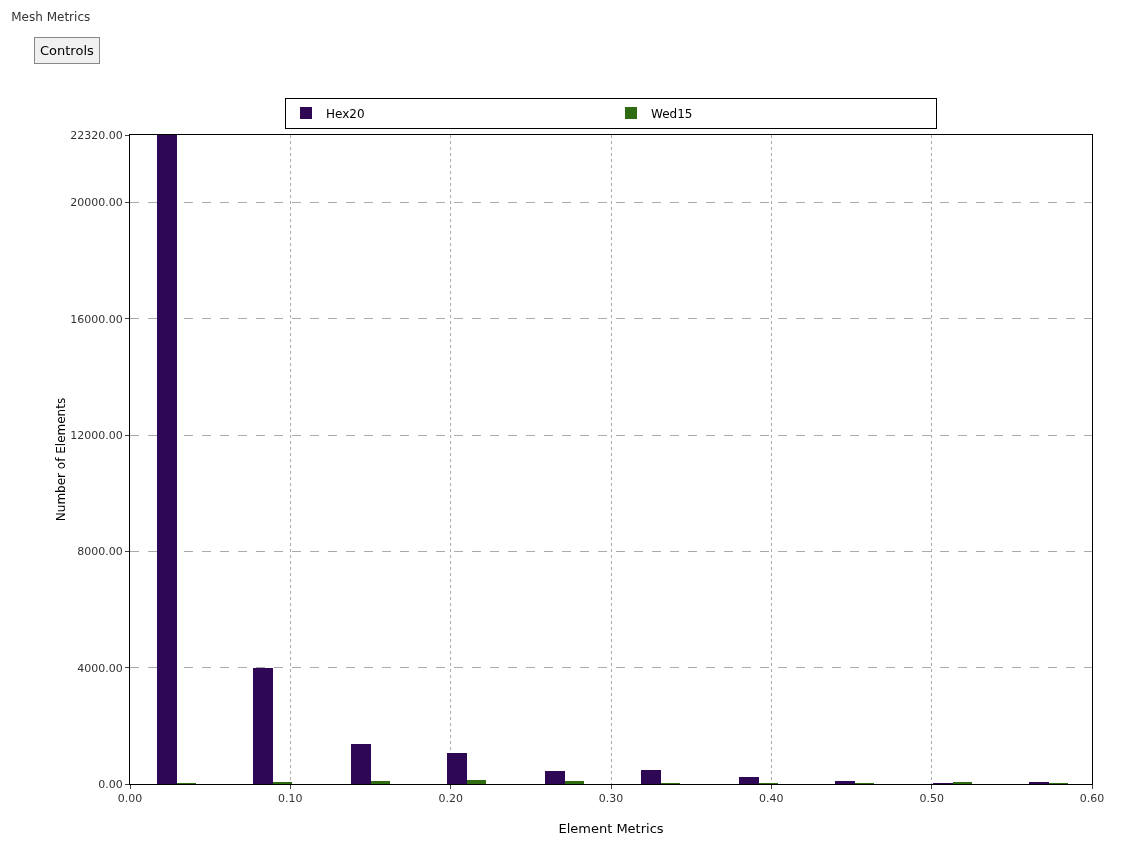 This screenshot has height=854, width=1127. I want to click on x-tick-label: 0.30, so click(611, 799).